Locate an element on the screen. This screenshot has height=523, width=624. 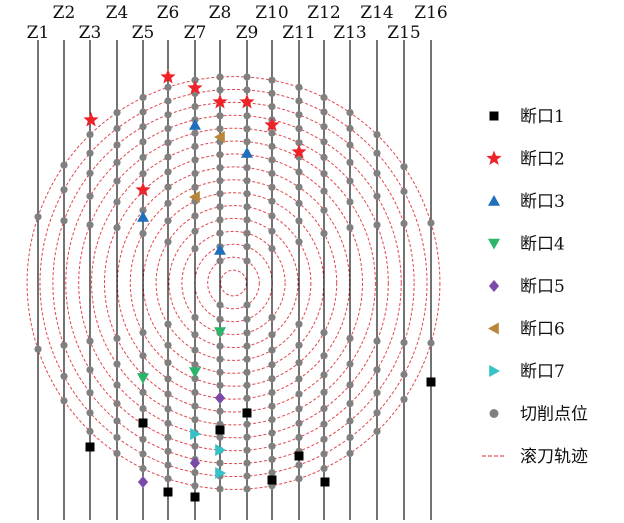
break4-marker is located at coordinates (220, 332).